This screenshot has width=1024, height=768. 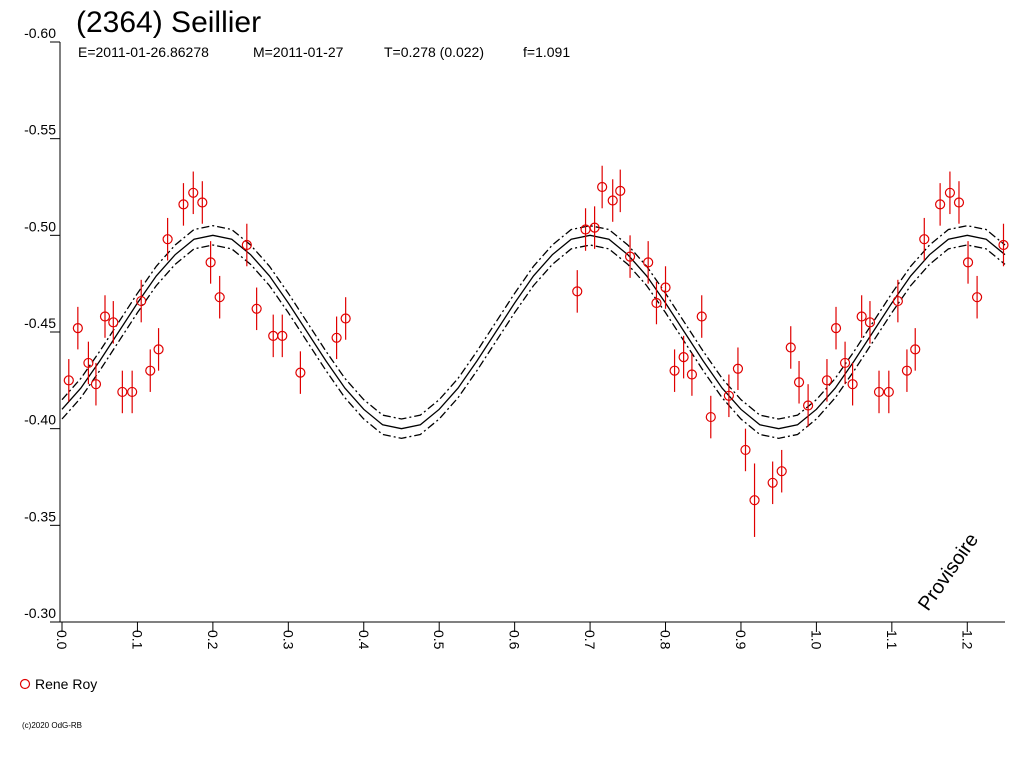 I want to click on x-tick-label: 1.1, so click(x=892, y=640).